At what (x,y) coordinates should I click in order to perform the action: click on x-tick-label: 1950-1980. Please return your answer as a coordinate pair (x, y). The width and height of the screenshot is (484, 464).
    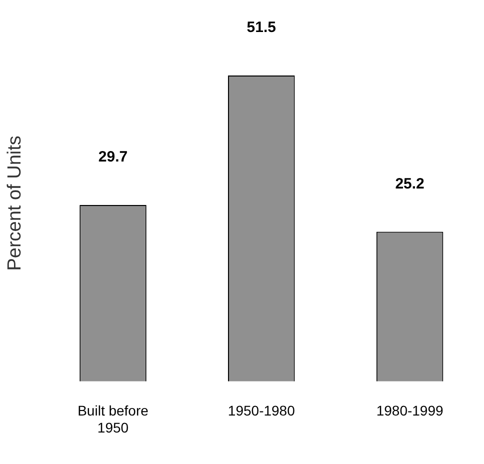
    Looking at the image, I should click on (262, 410).